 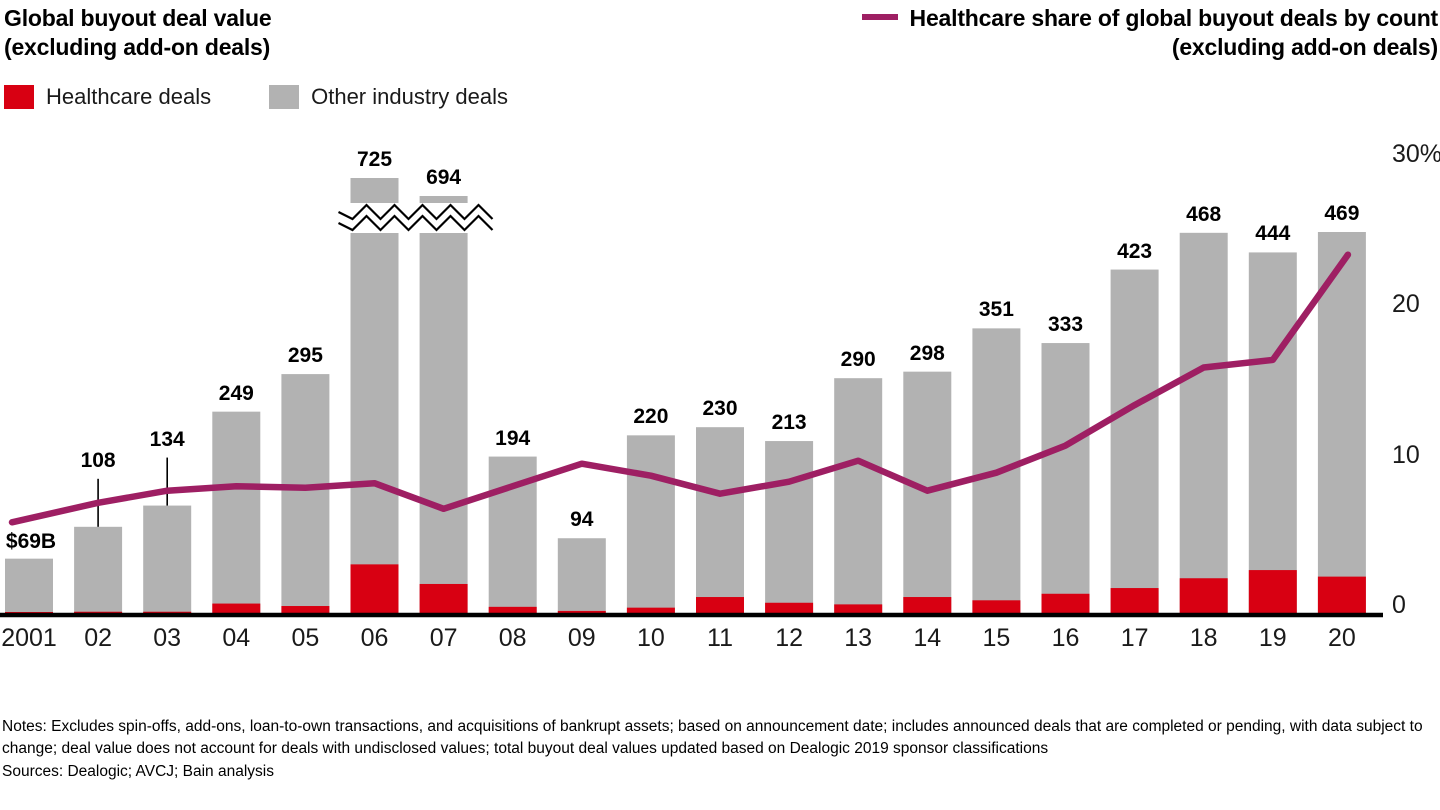 I want to click on line-legend-swatch, so click(x=879, y=17).